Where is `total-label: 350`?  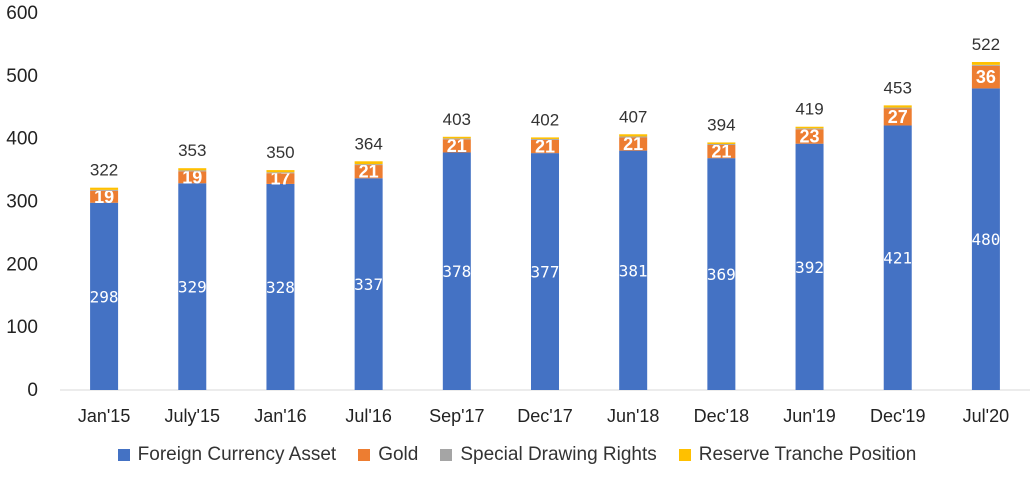 total-label: 350 is located at coordinates (280, 152).